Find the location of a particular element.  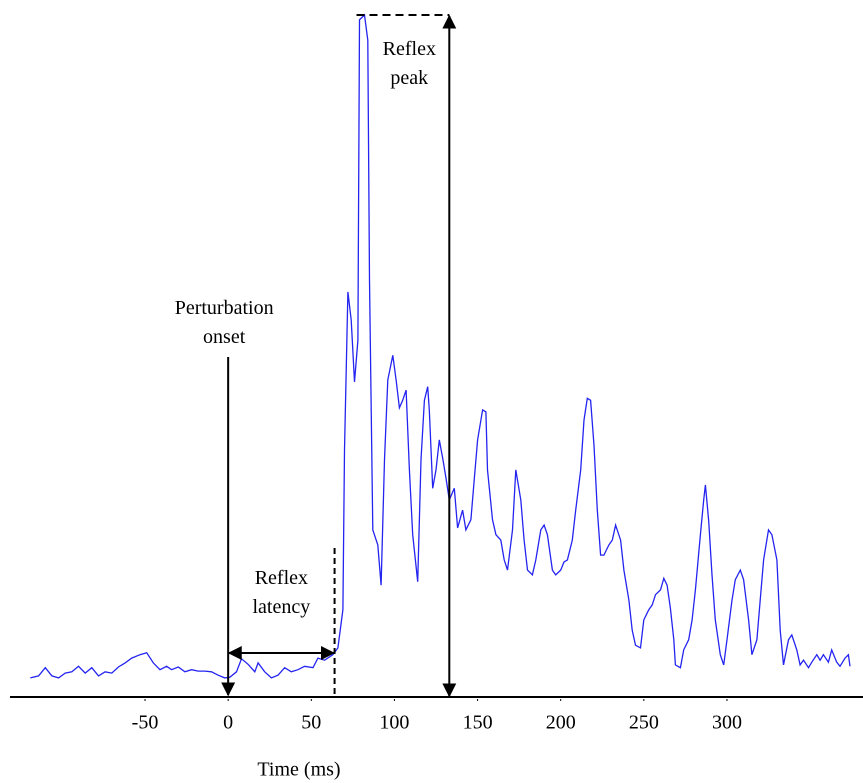

x-axis-label: Time (ms) is located at coordinates (298, 770).